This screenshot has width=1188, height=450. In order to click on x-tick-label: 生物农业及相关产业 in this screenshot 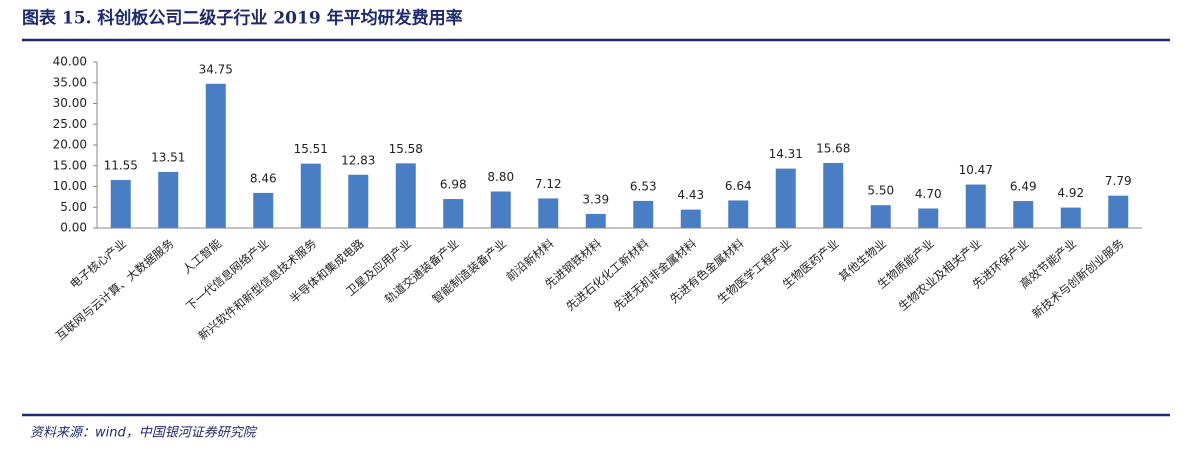, I will do `click(940, 274)`.